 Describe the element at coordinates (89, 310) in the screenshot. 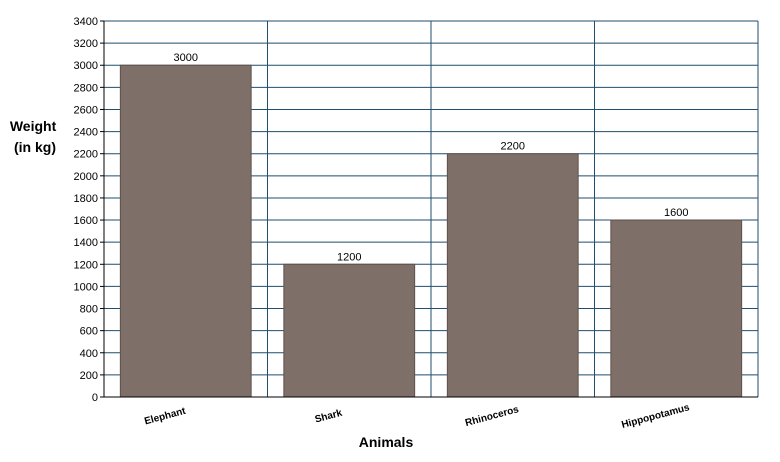

I see `y-tick-label: 800` at that location.